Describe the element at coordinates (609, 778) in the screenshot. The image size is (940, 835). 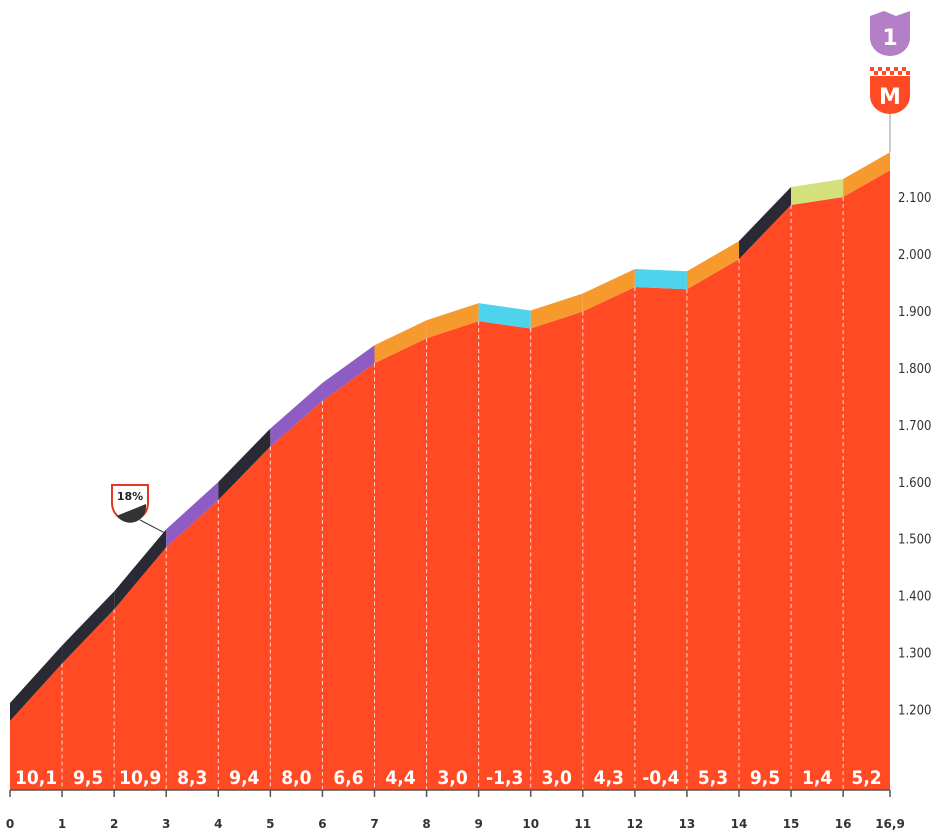
I see `segment-gradient-label: 4,3` at that location.